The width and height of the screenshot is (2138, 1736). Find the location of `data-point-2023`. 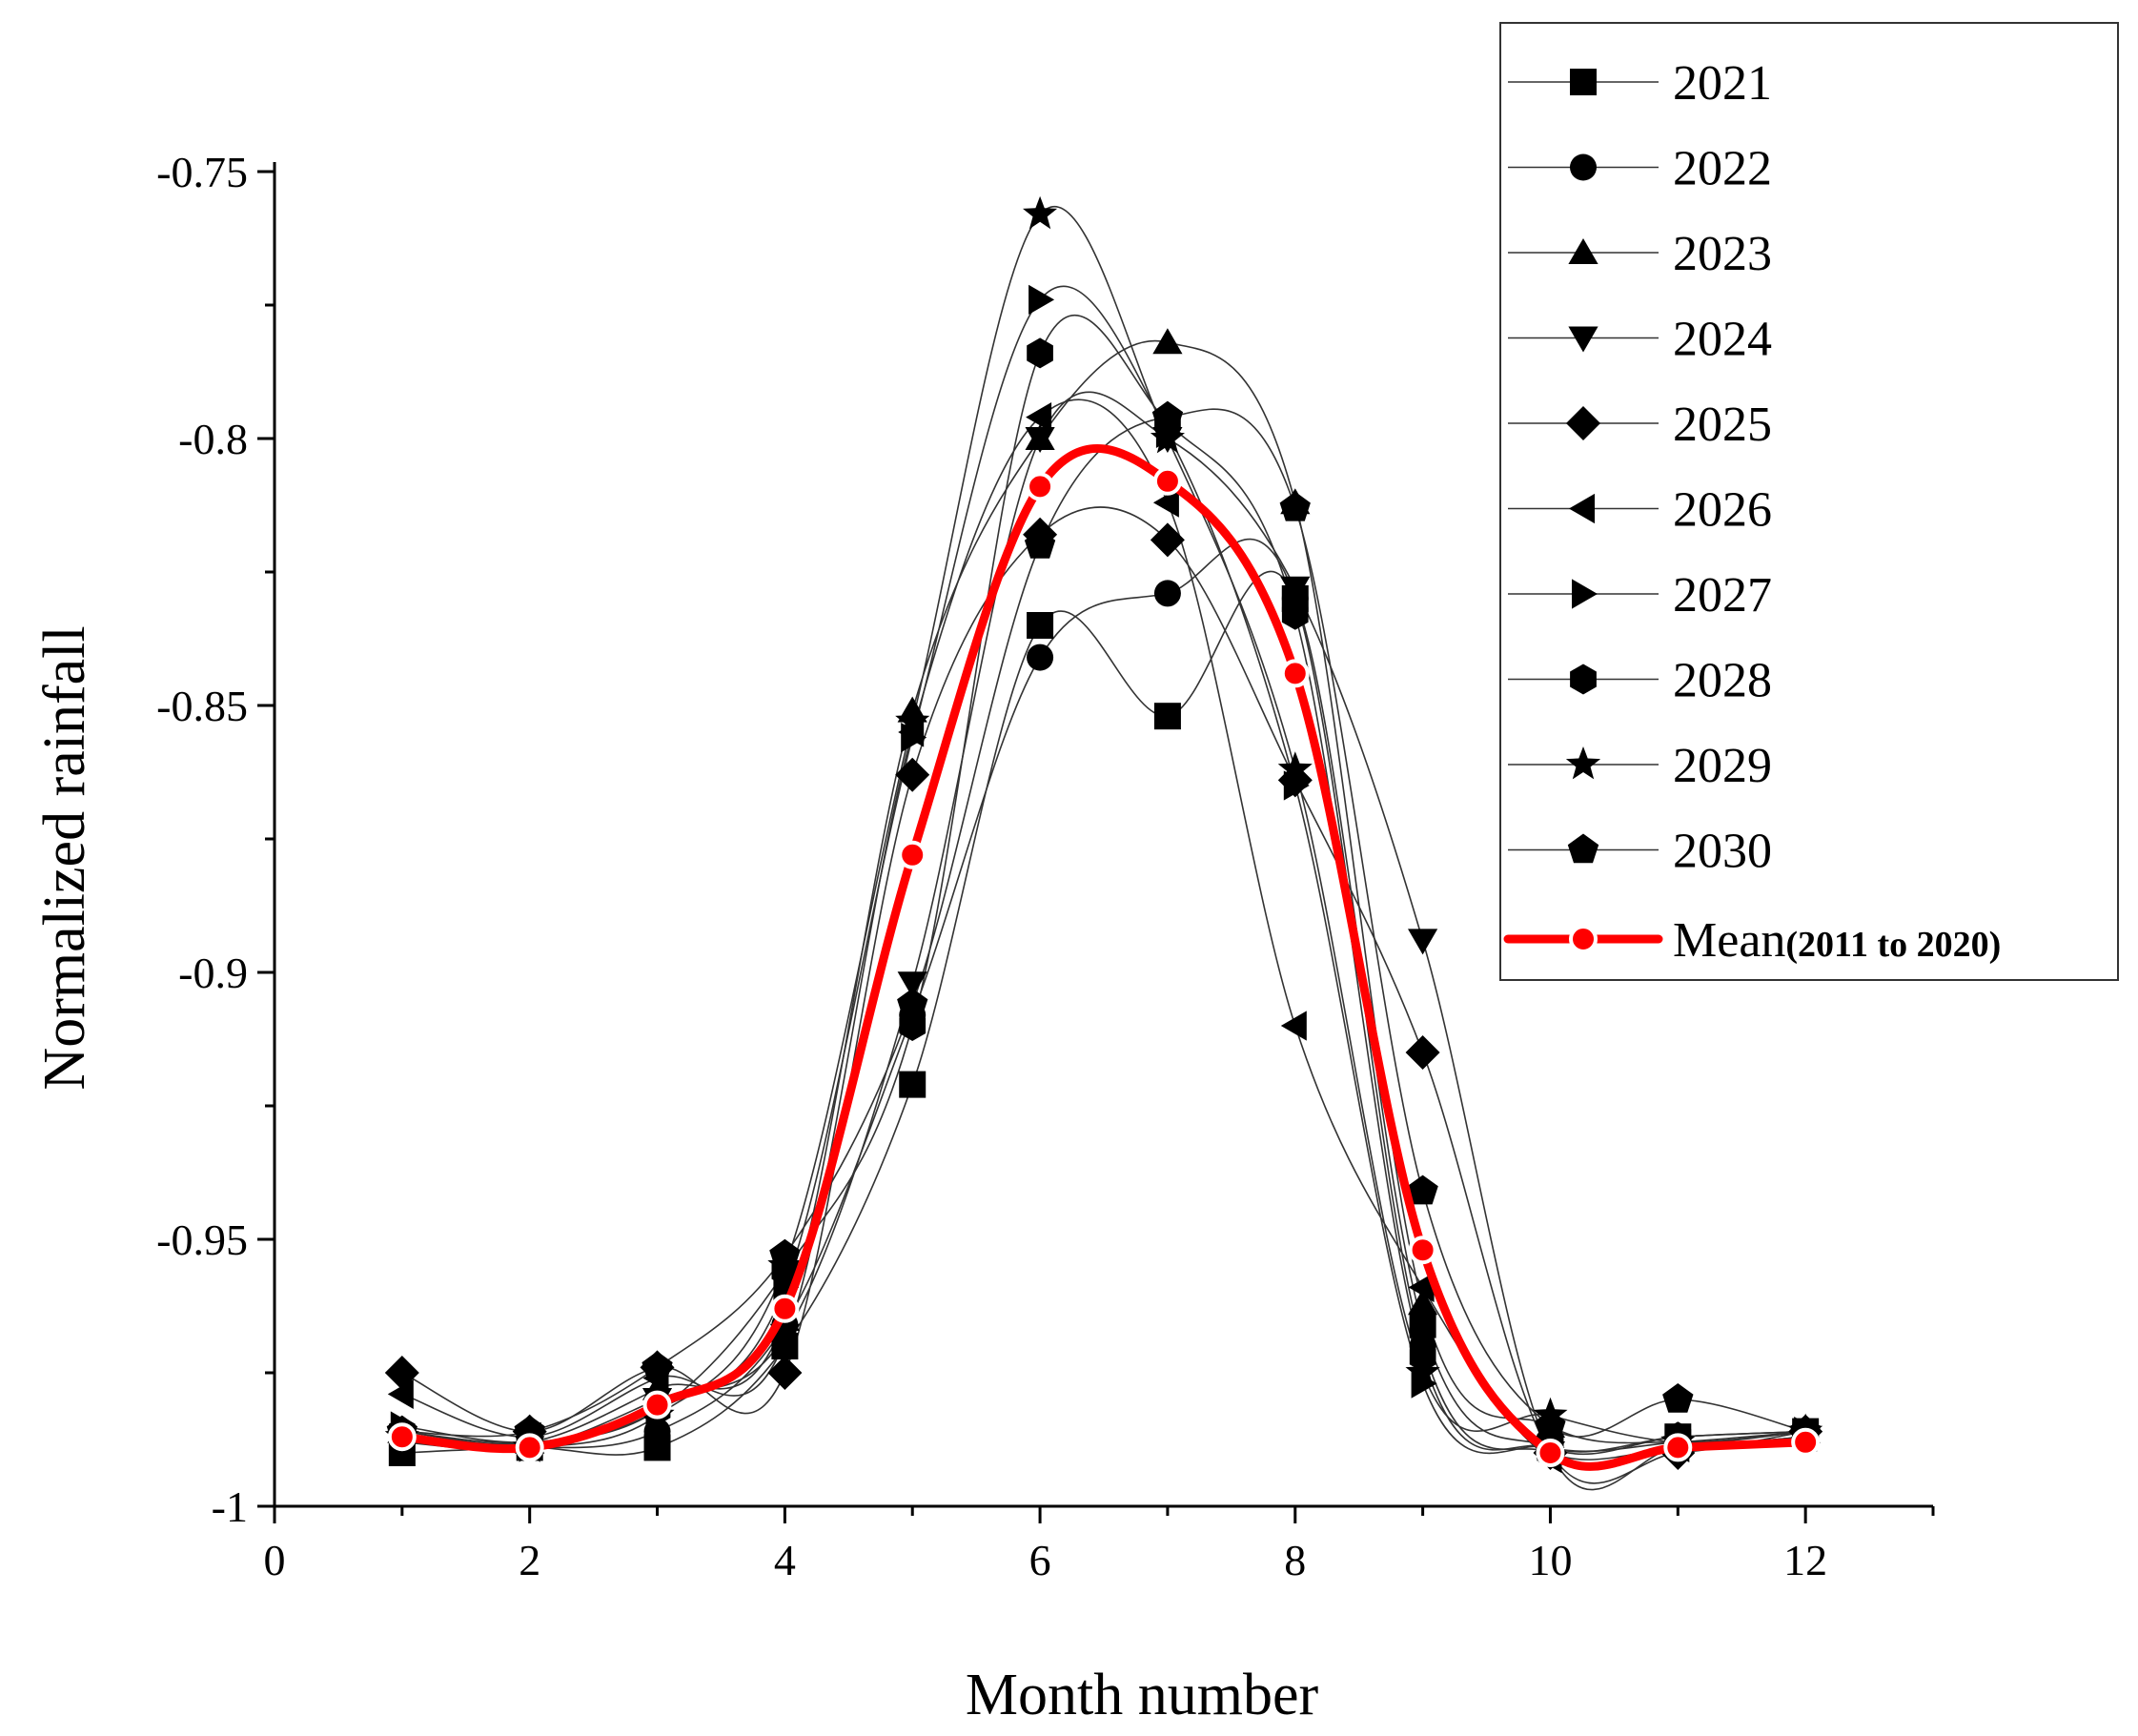

data-point-2023 is located at coordinates (1168, 341).